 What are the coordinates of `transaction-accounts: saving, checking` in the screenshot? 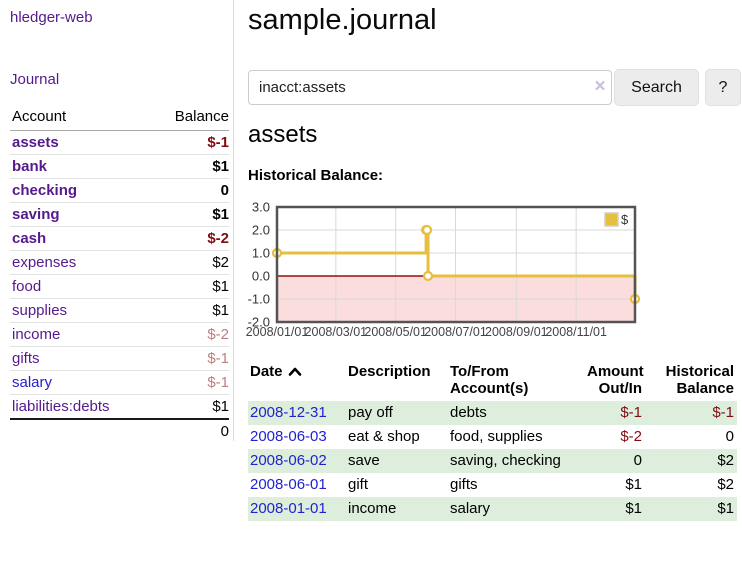 It's located at (505, 460).